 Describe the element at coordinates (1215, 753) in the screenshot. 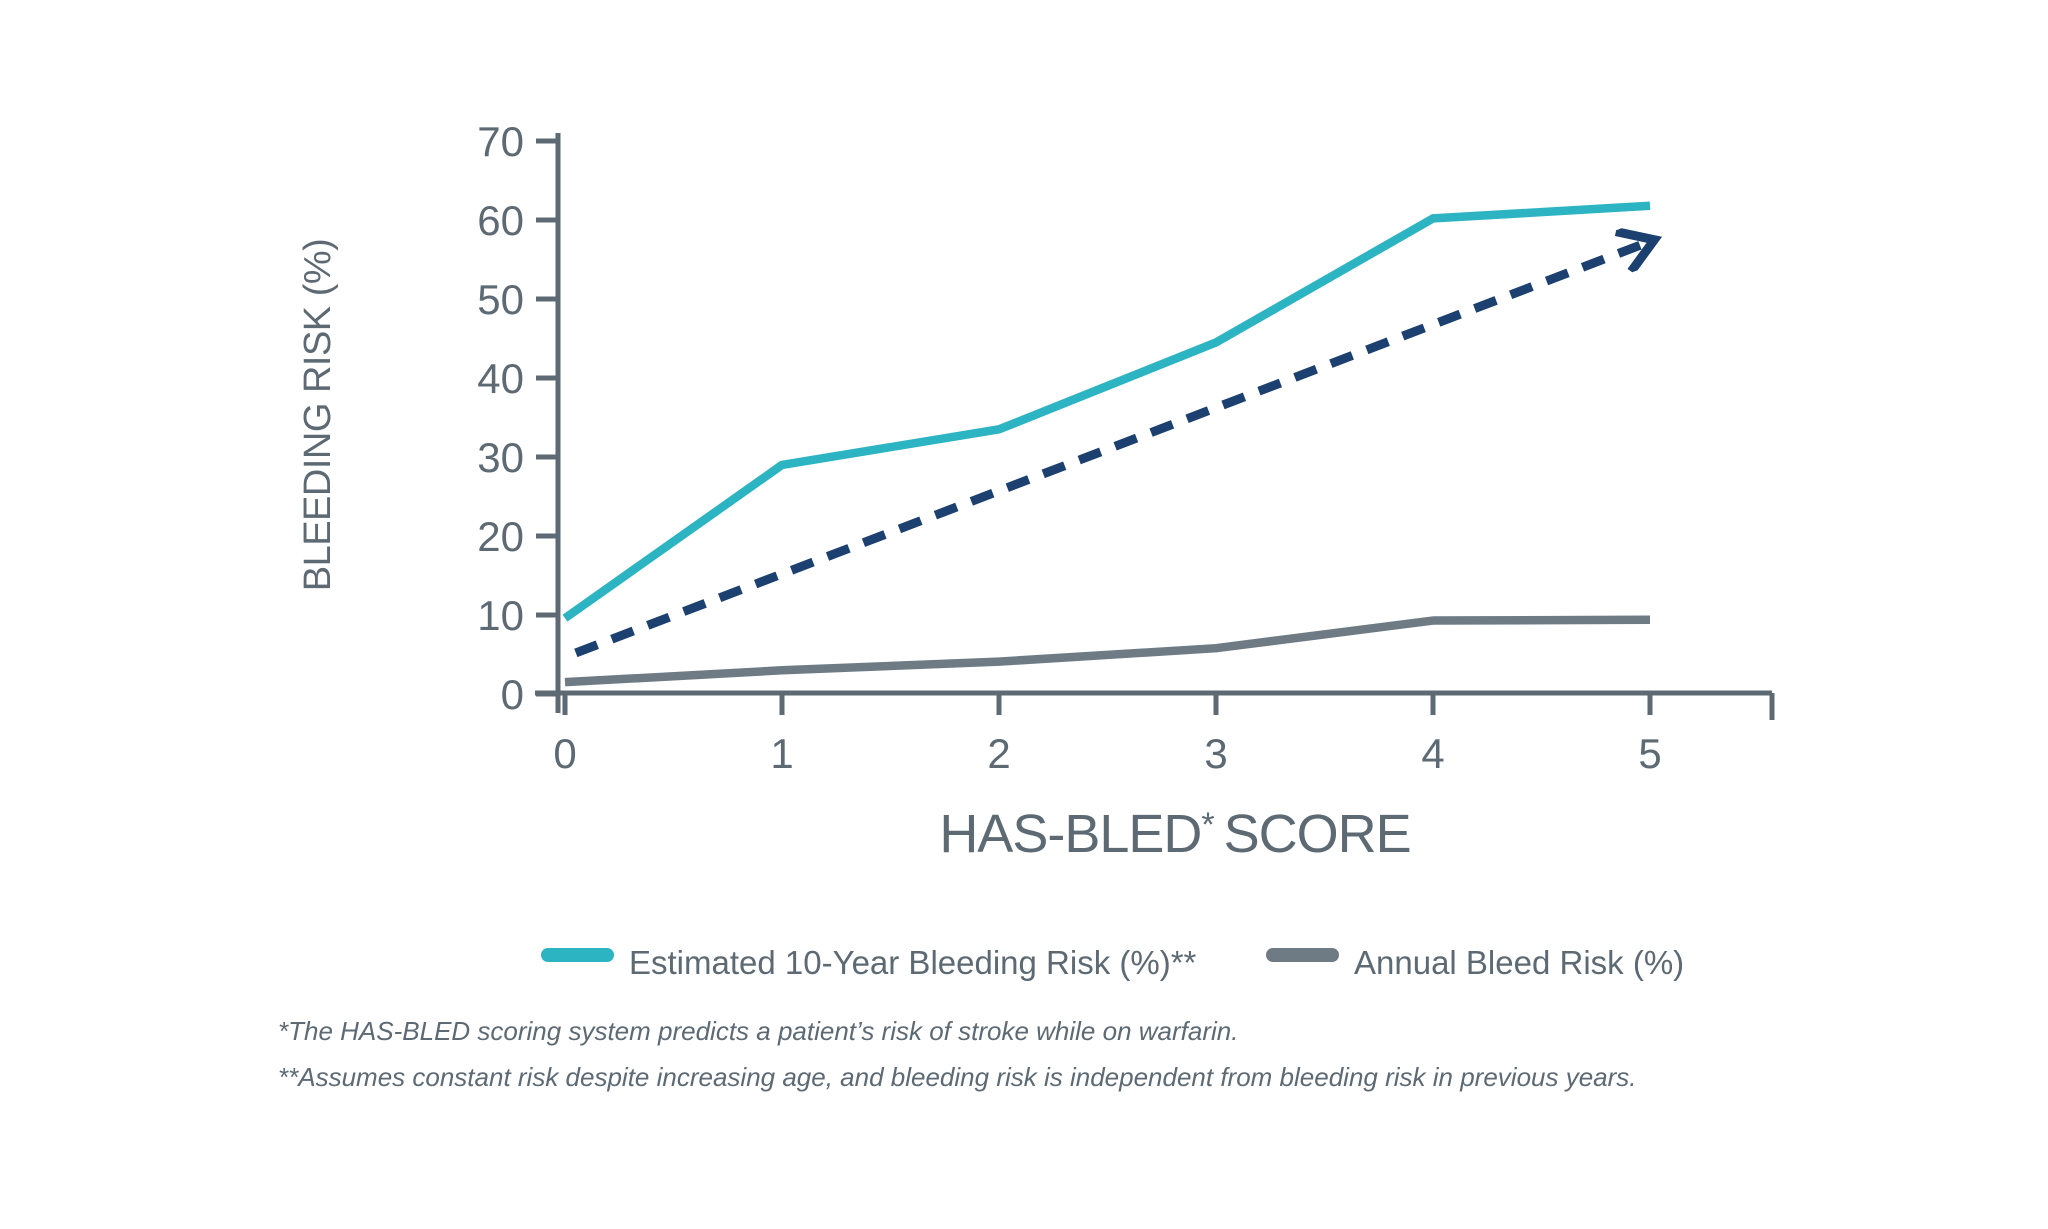

I see `x-tick-label: 3` at that location.